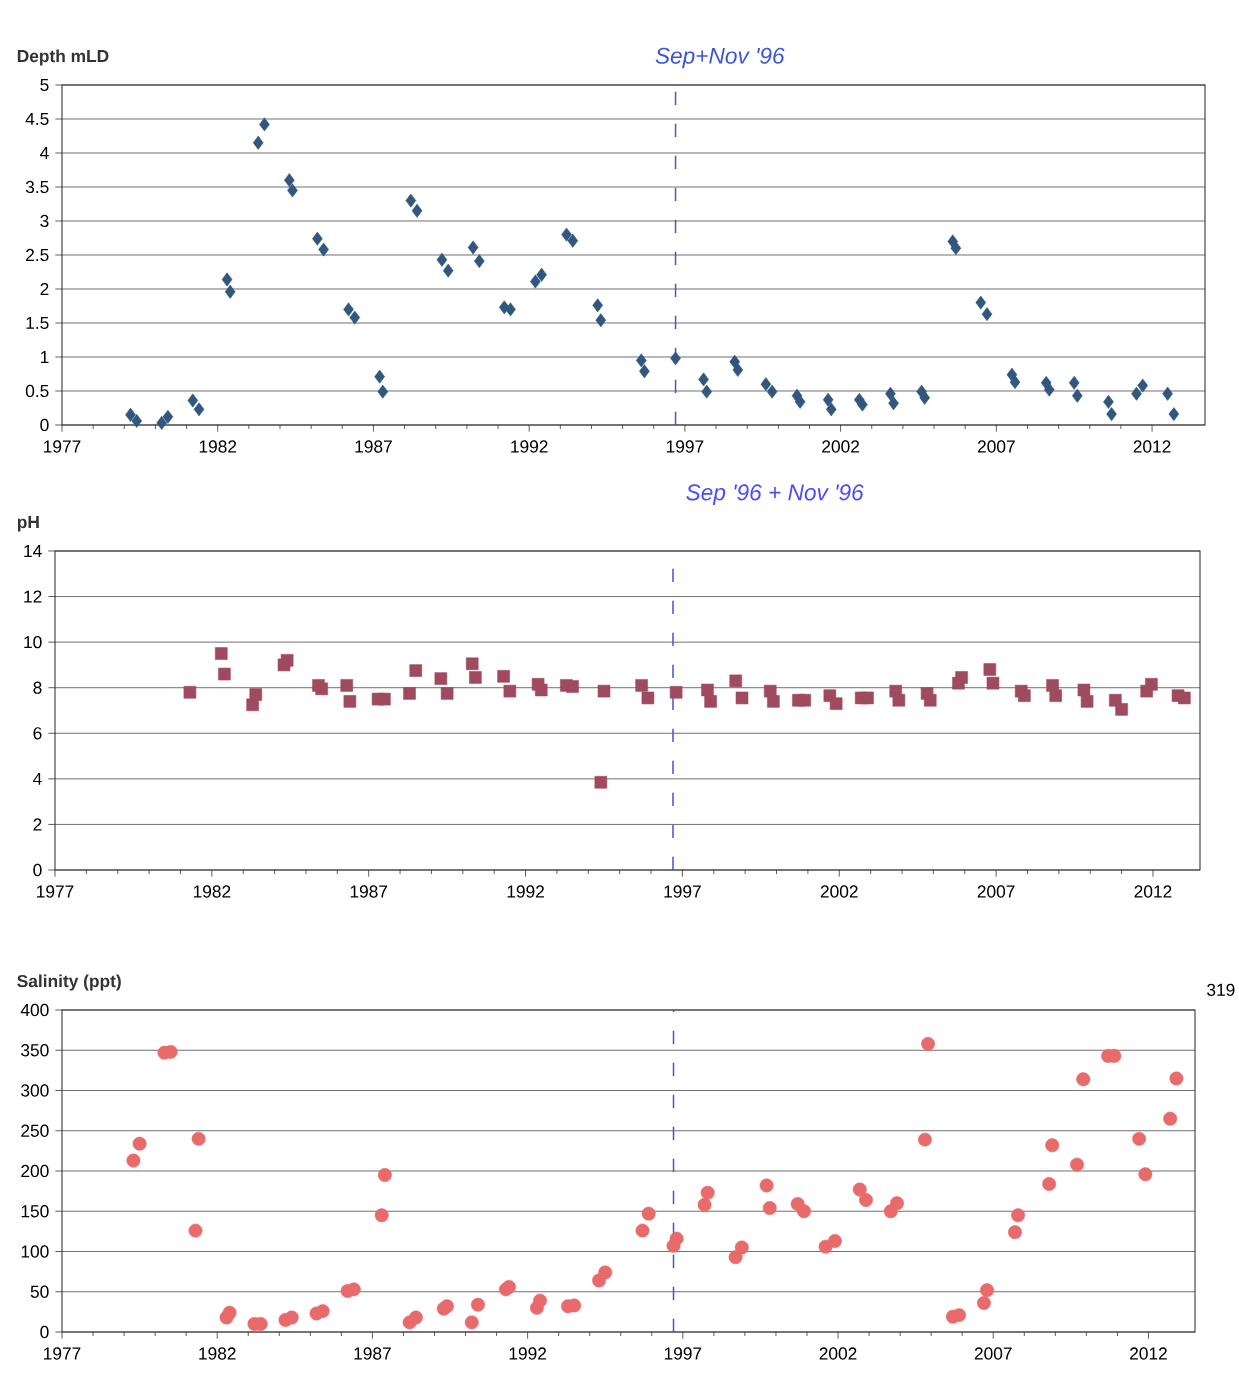  What do you see at coordinates (37, 733) in the screenshot?
I see `y-tick-label: 6` at bounding box center [37, 733].